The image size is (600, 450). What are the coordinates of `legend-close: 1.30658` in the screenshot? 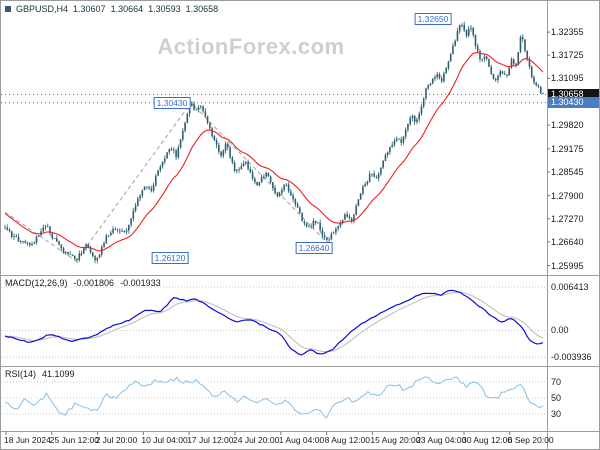 It's located at (202, 9).